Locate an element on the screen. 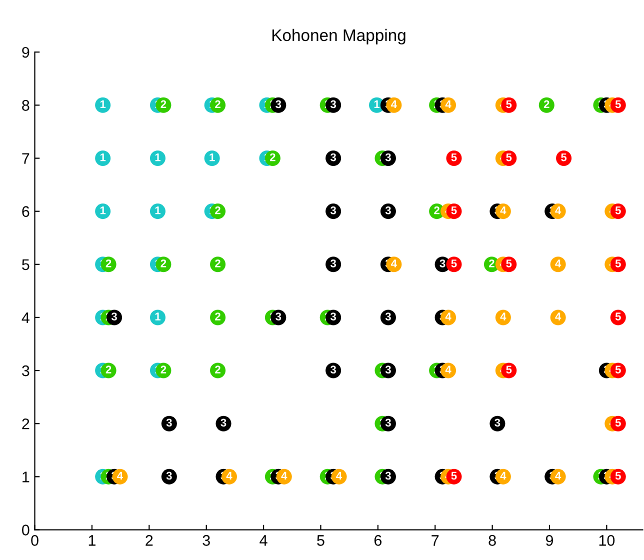  x-tick-label: 2 is located at coordinates (149, 540).